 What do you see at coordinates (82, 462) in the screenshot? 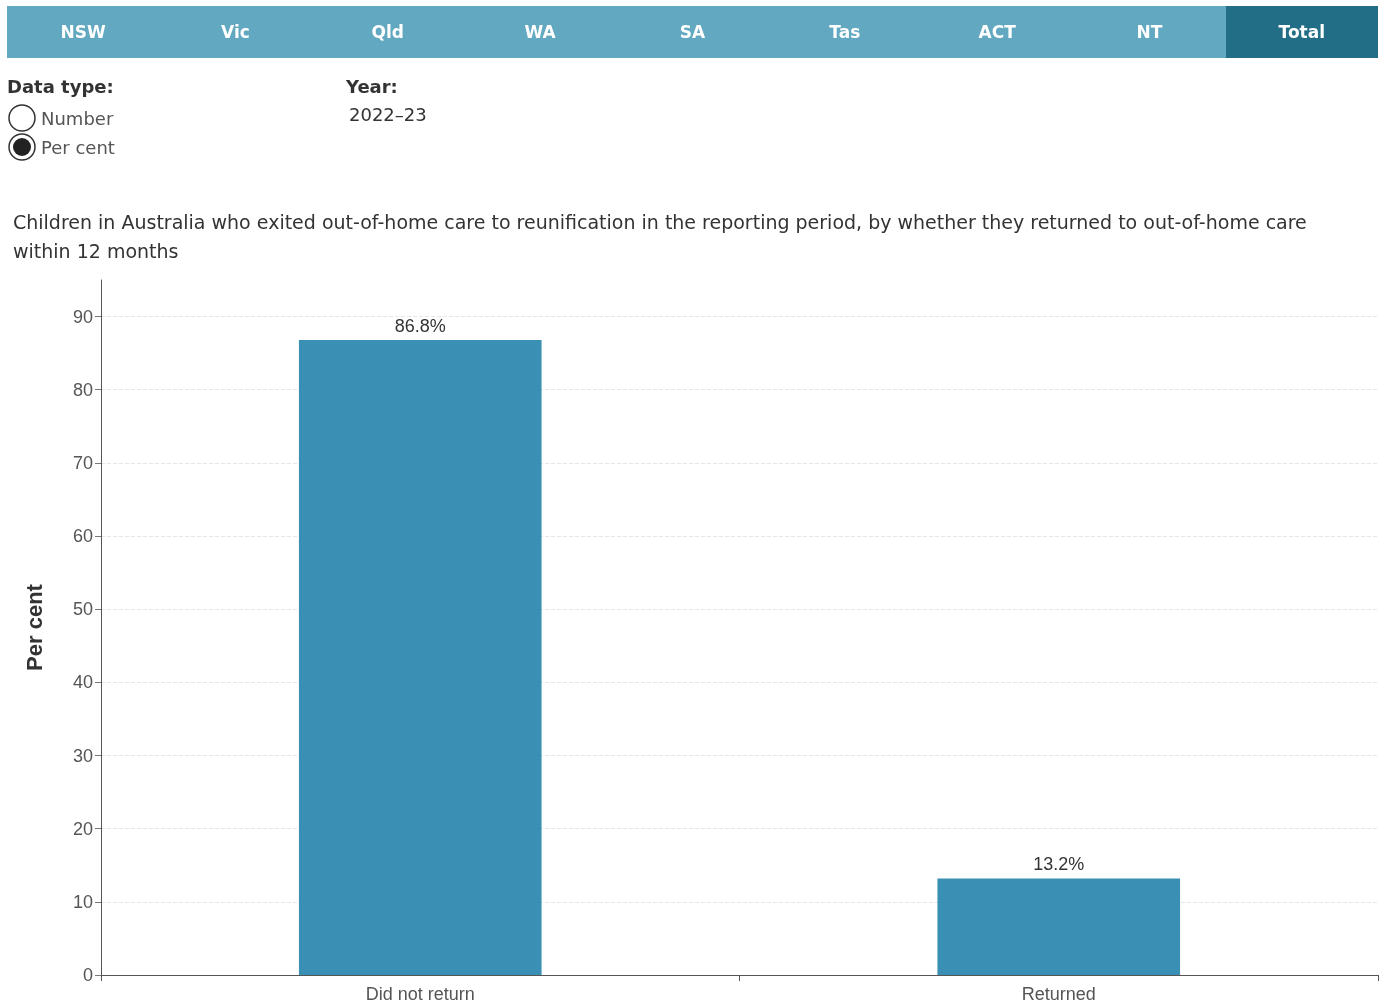
I see `y-tick-label: 70` at bounding box center [82, 462].